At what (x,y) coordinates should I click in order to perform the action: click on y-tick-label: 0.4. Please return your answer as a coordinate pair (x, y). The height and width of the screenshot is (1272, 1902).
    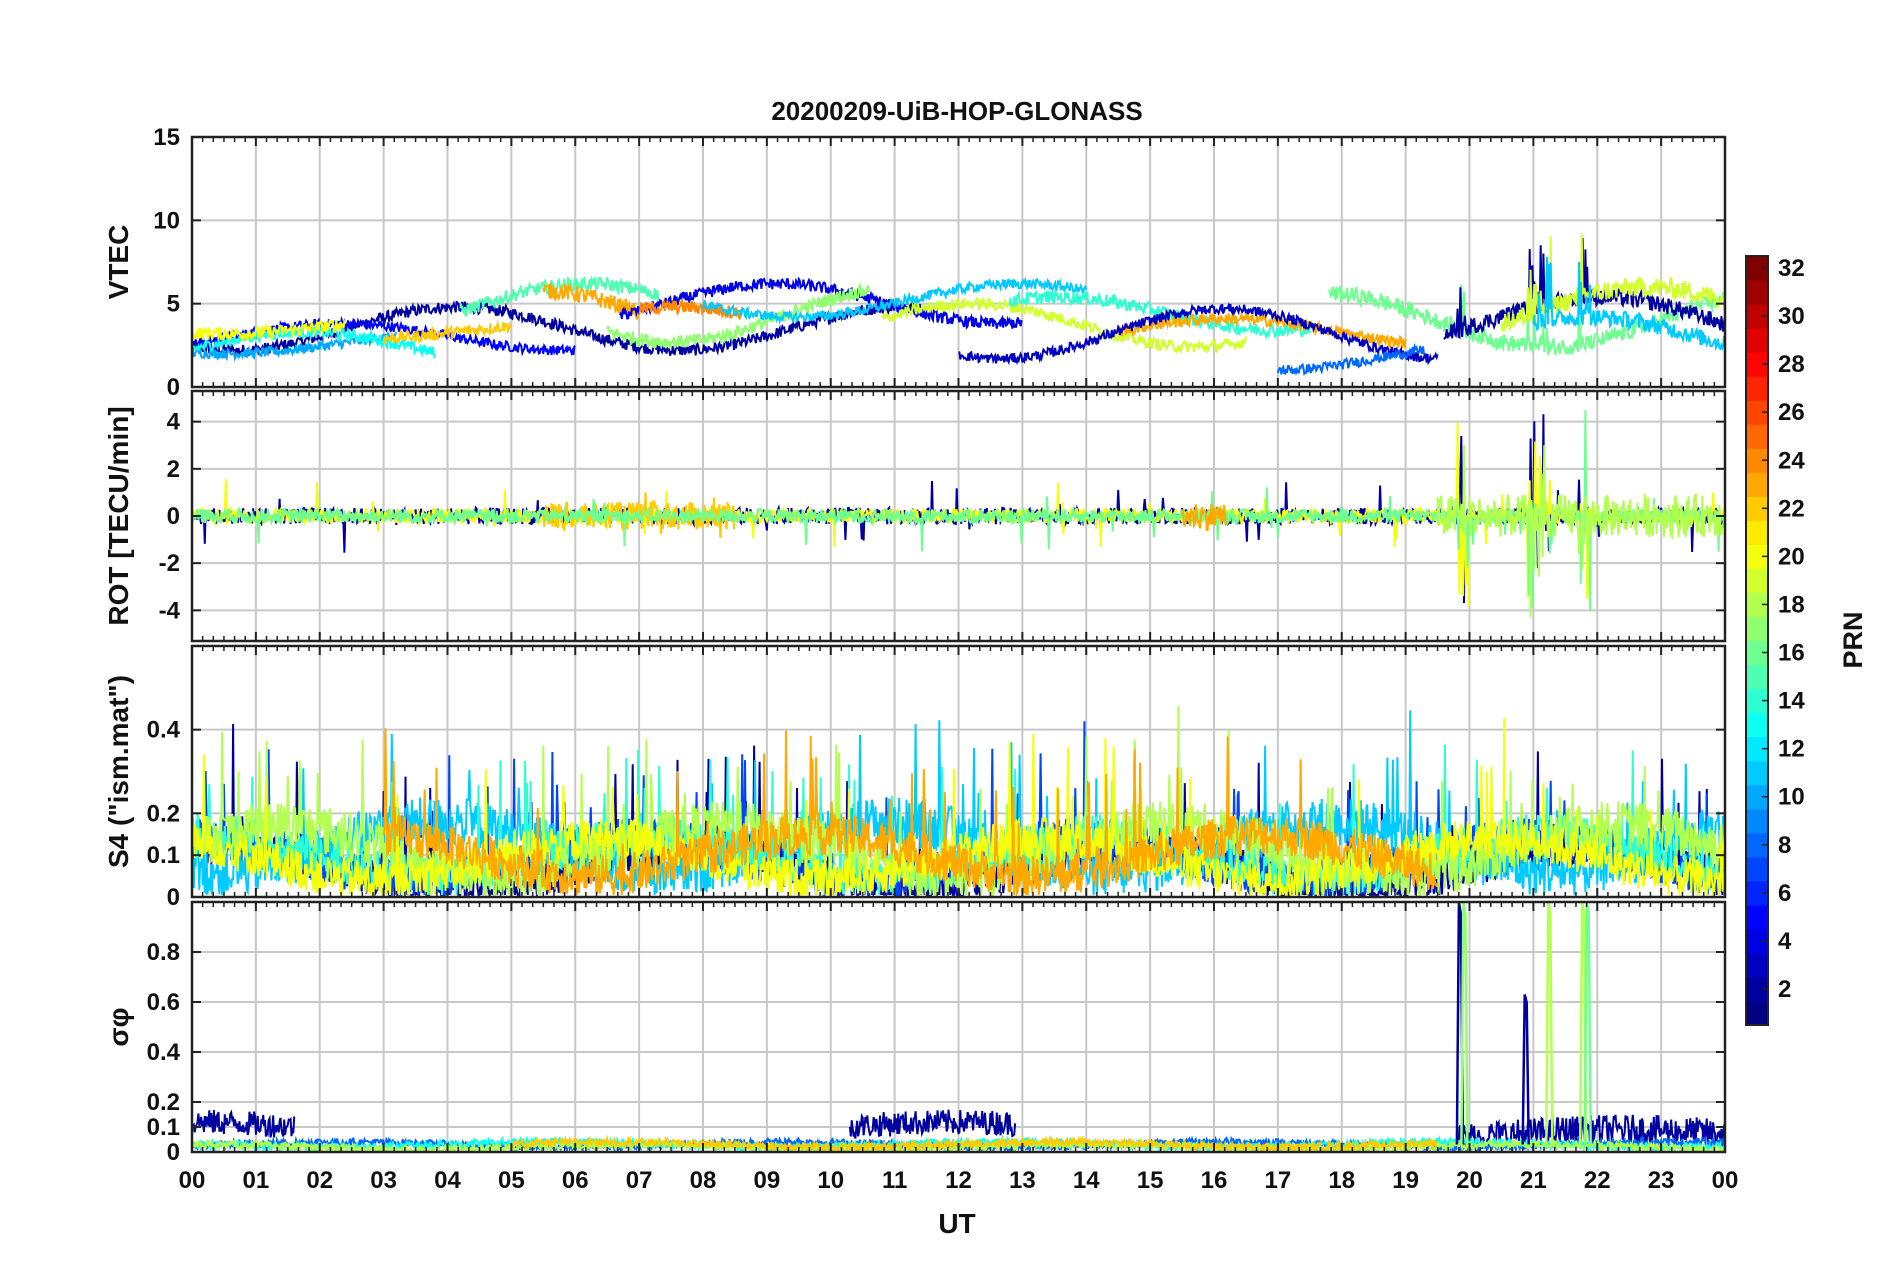
    Looking at the image, I should click on (164, 730).